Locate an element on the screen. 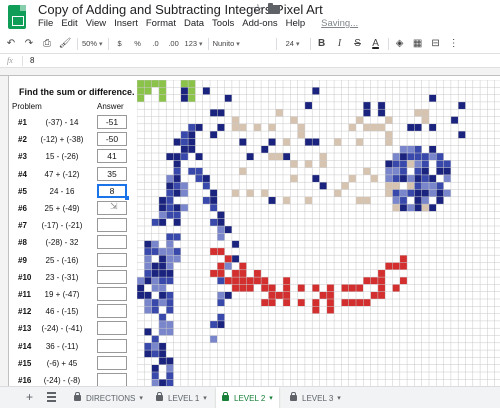 This screenshot has height=408, width=500. formula-bar: fx 8 is located at coordinates (250, 61).